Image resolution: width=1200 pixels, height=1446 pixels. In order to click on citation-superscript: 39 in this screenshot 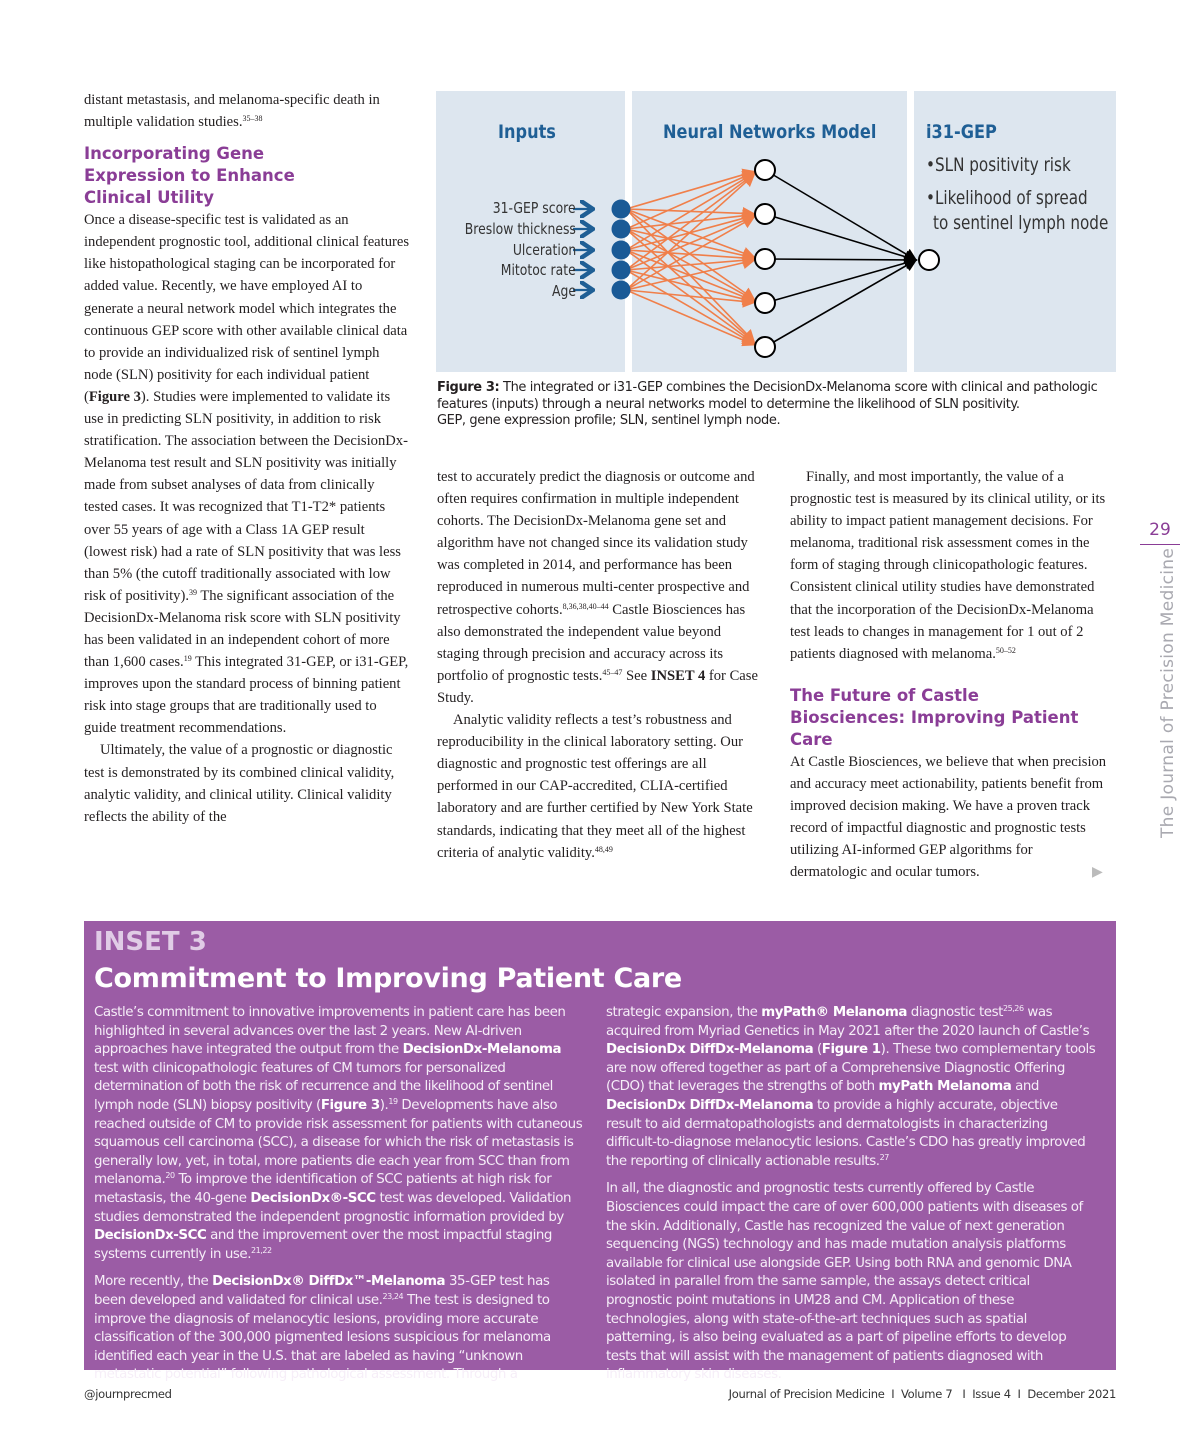, I will do `click(193, 592)`.